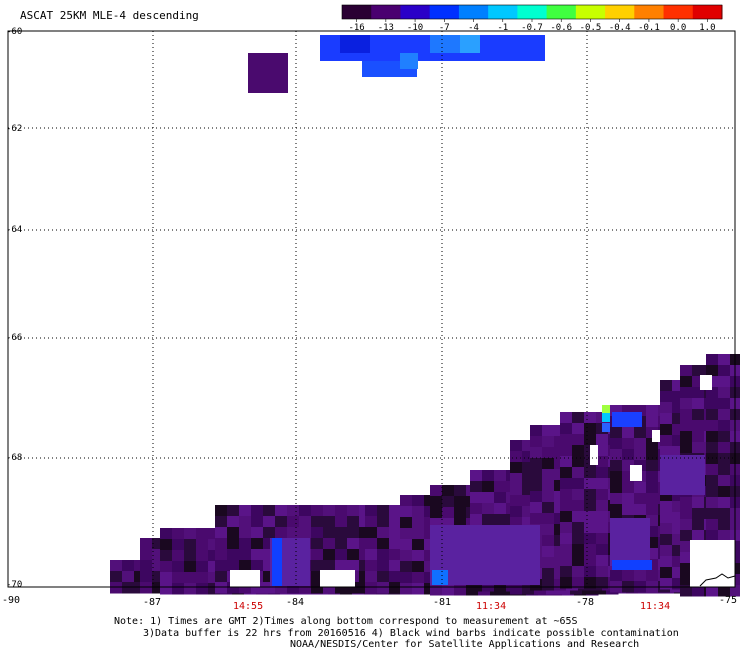  Describe the element at coordinates (491, 606) in the screenshot. I see `pass-time-2: 11:34` at that location.